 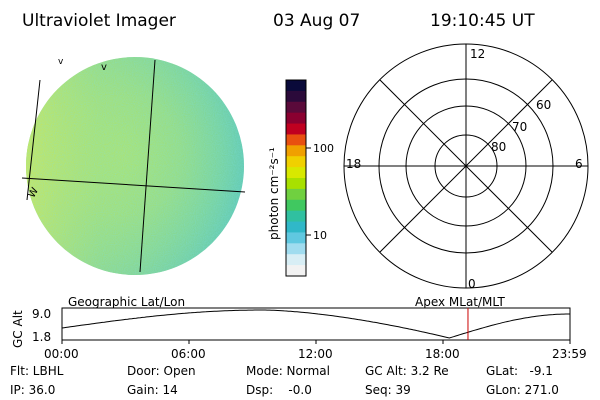 What do you see at coordinates (18, 329) in the screenshot?
I see `gc-alt-axis-label: GC Alt` at bounding box center [18, 329].